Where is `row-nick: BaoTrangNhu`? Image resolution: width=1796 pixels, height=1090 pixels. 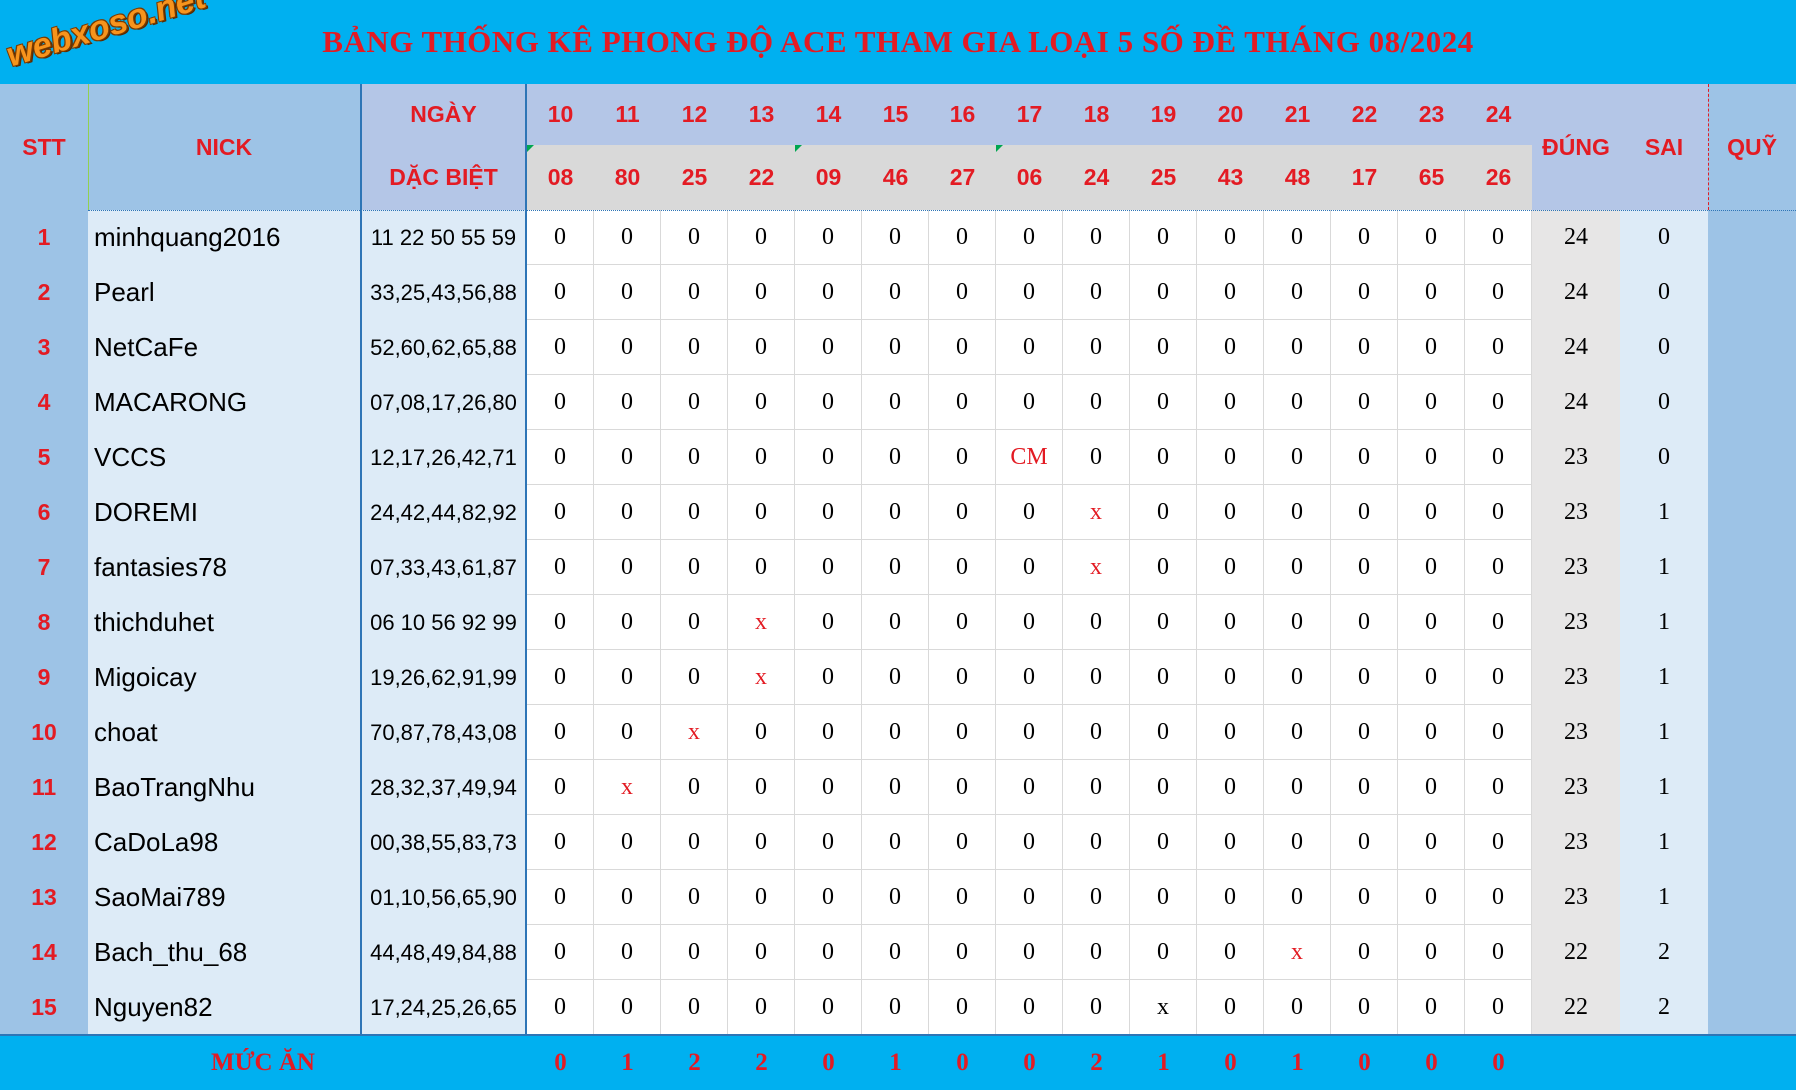
row-nick: BaoTrangNhu is located at coordinates (224, 787).